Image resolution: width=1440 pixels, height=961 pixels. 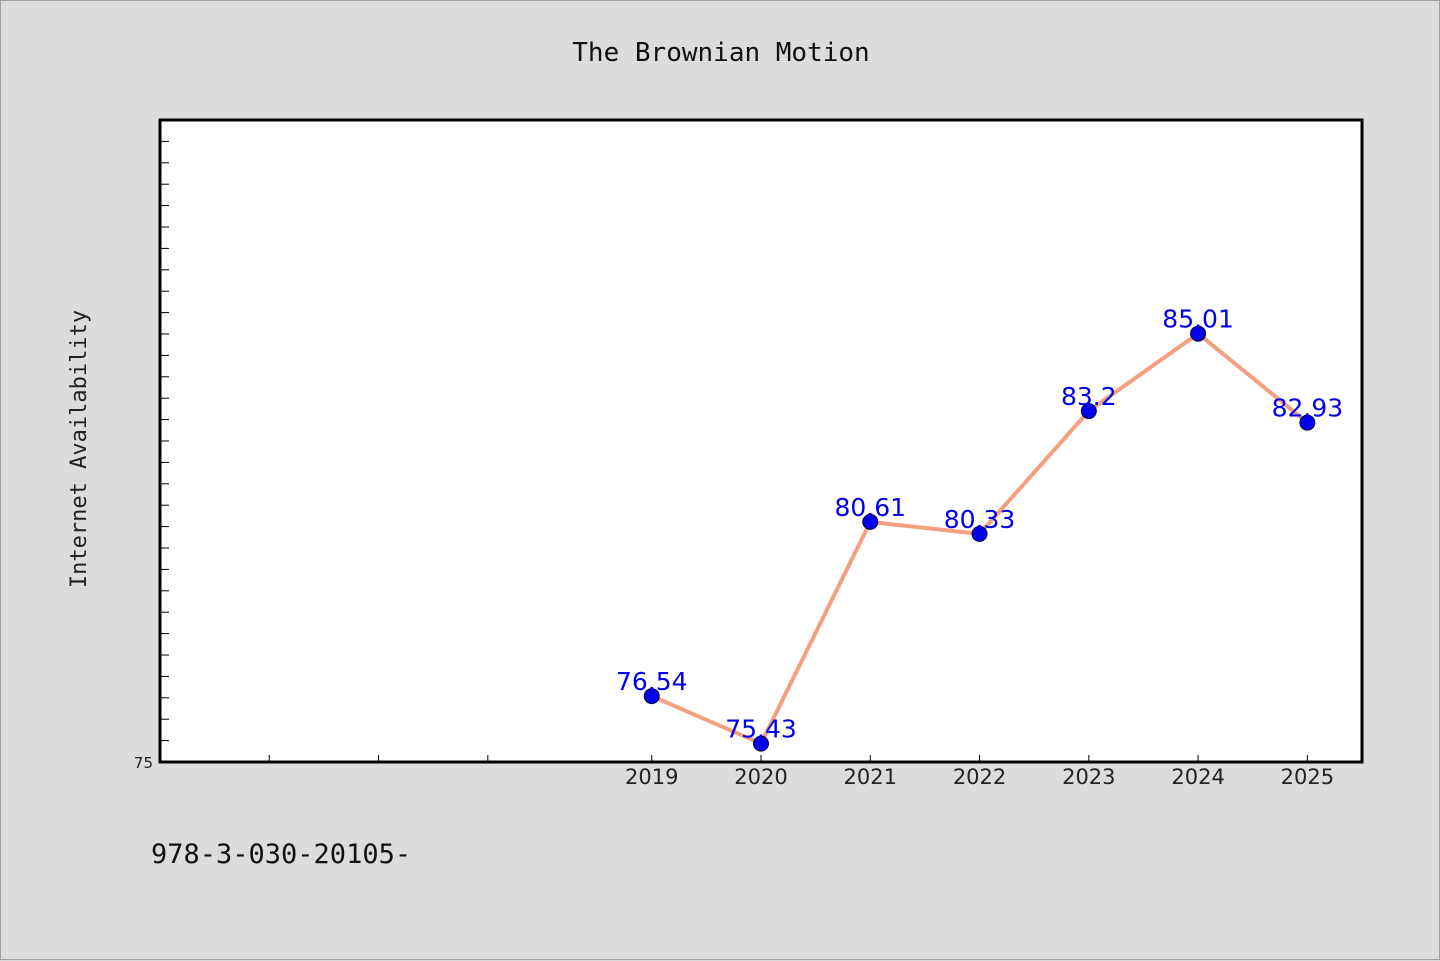 I want to click on data-label: 75.43, so click(x=761, y=729).